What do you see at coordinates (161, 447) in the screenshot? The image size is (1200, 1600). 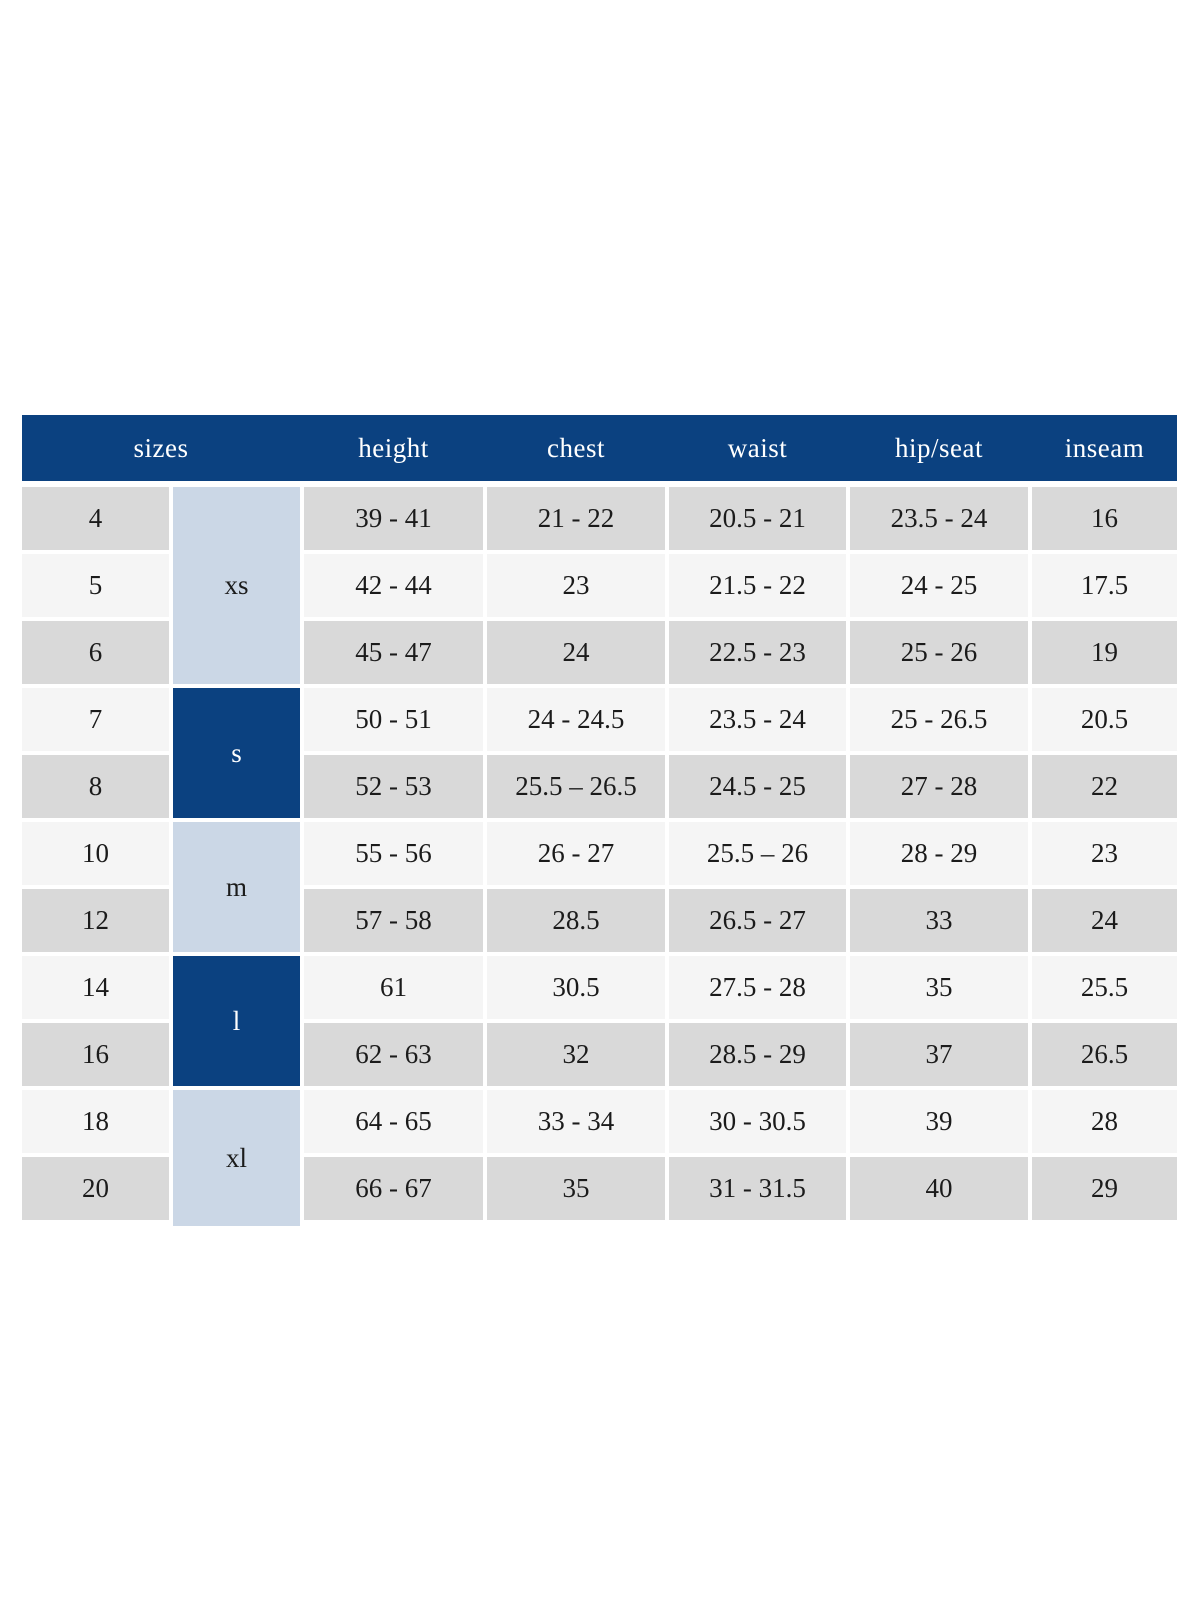 I see `column-header-sizes: sizes` at bounding box center [161, 447].